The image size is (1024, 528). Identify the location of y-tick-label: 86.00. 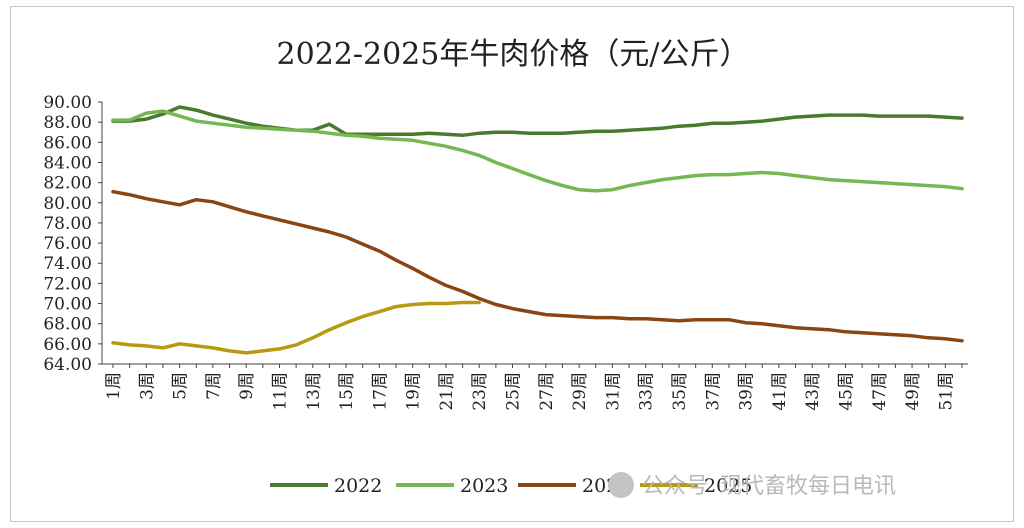
(67, 143).